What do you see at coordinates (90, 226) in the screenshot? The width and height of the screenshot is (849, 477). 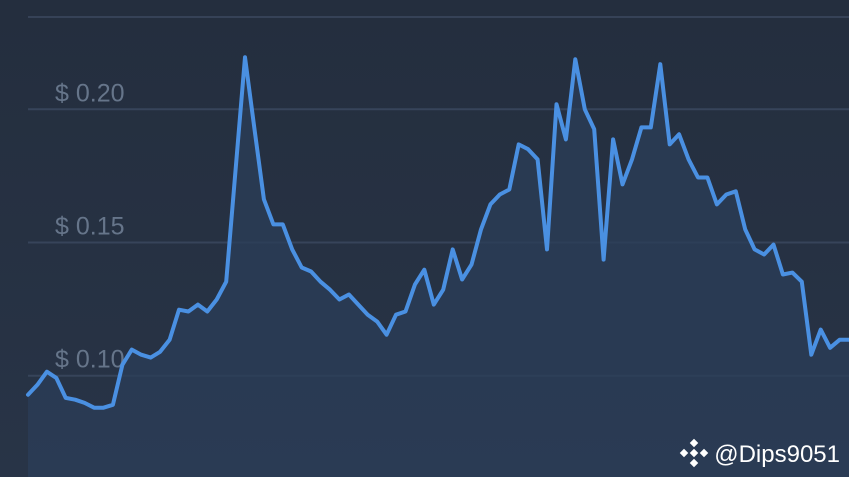 I see `y-tick-label: $ 0.15` at bounding box center [90, 226].